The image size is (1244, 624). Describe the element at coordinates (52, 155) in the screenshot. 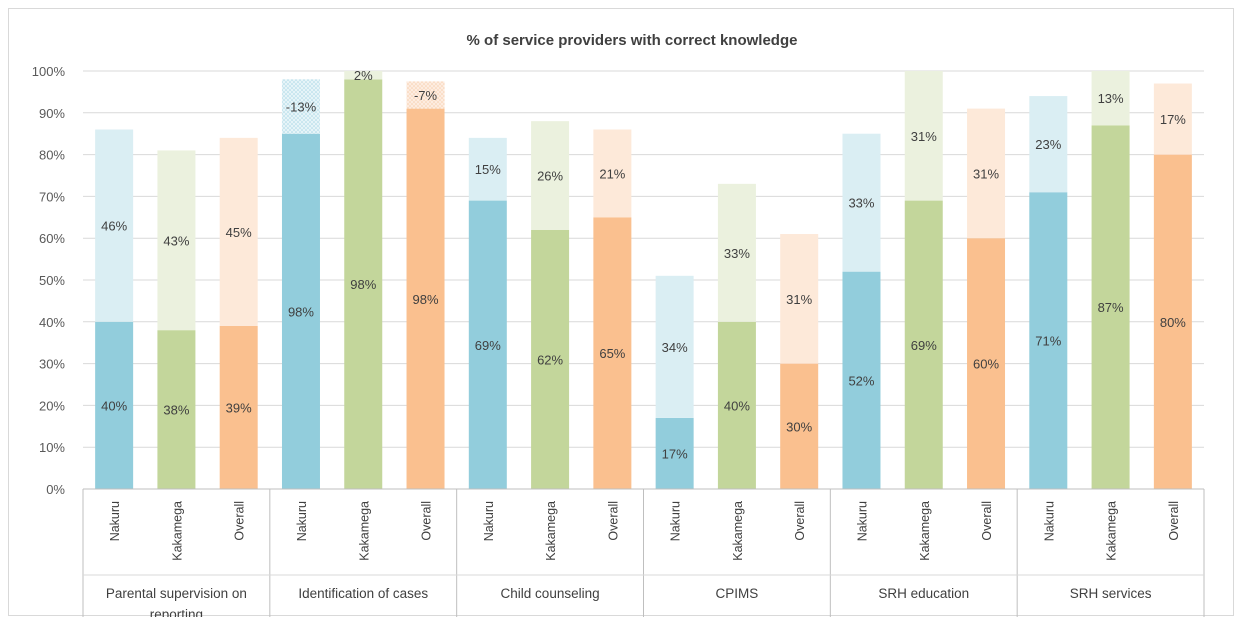

I see `y-tick-label: 80%` at that location.